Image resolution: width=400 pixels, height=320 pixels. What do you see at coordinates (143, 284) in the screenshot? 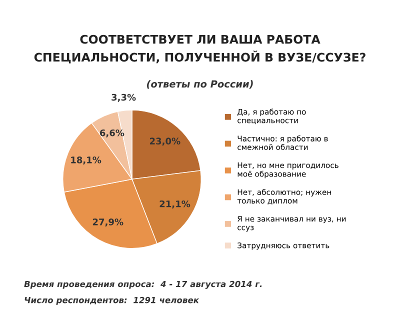
I see `text: Время проведения опроса: 4 - 17 августа 2014 г.` at bounding box center [143, 284].